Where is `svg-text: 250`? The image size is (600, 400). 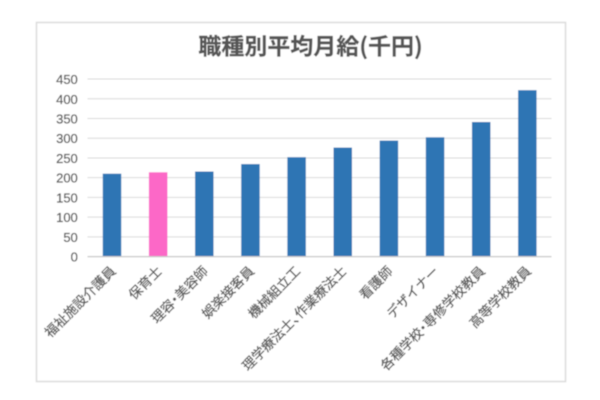
svg-text: 250 is located at coordinates (67, 158).